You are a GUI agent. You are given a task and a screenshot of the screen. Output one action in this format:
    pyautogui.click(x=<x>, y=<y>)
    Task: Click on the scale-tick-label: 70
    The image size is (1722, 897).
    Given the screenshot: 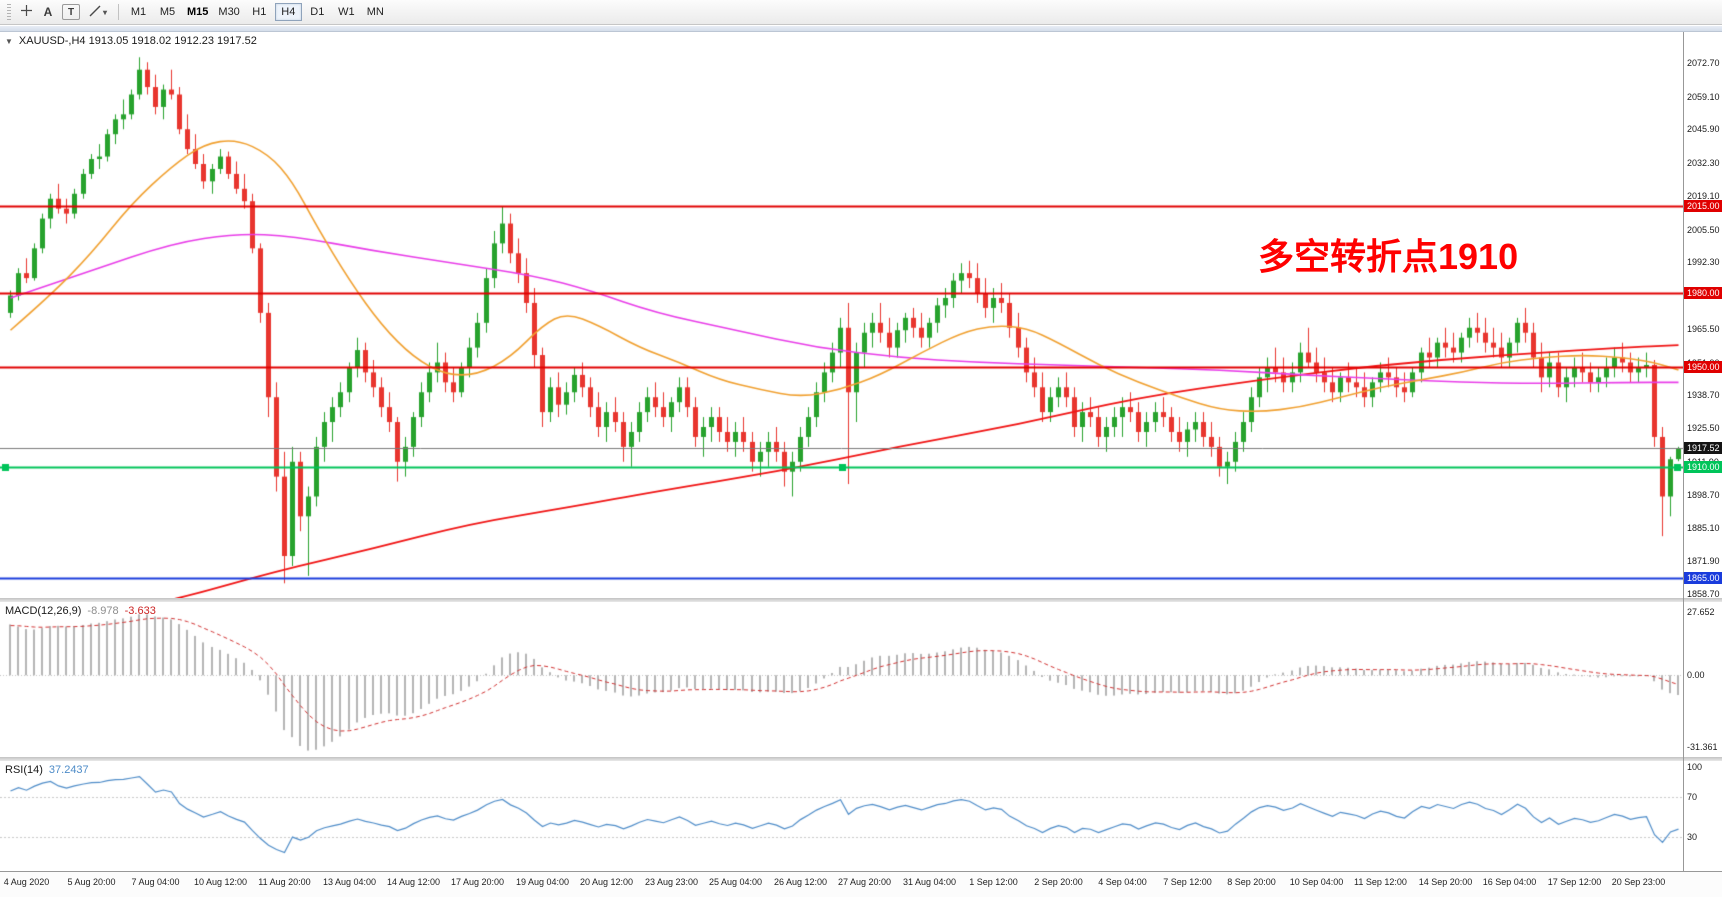 What is the action you would take?
    pyautogui.click(x=1692, y=797)
    